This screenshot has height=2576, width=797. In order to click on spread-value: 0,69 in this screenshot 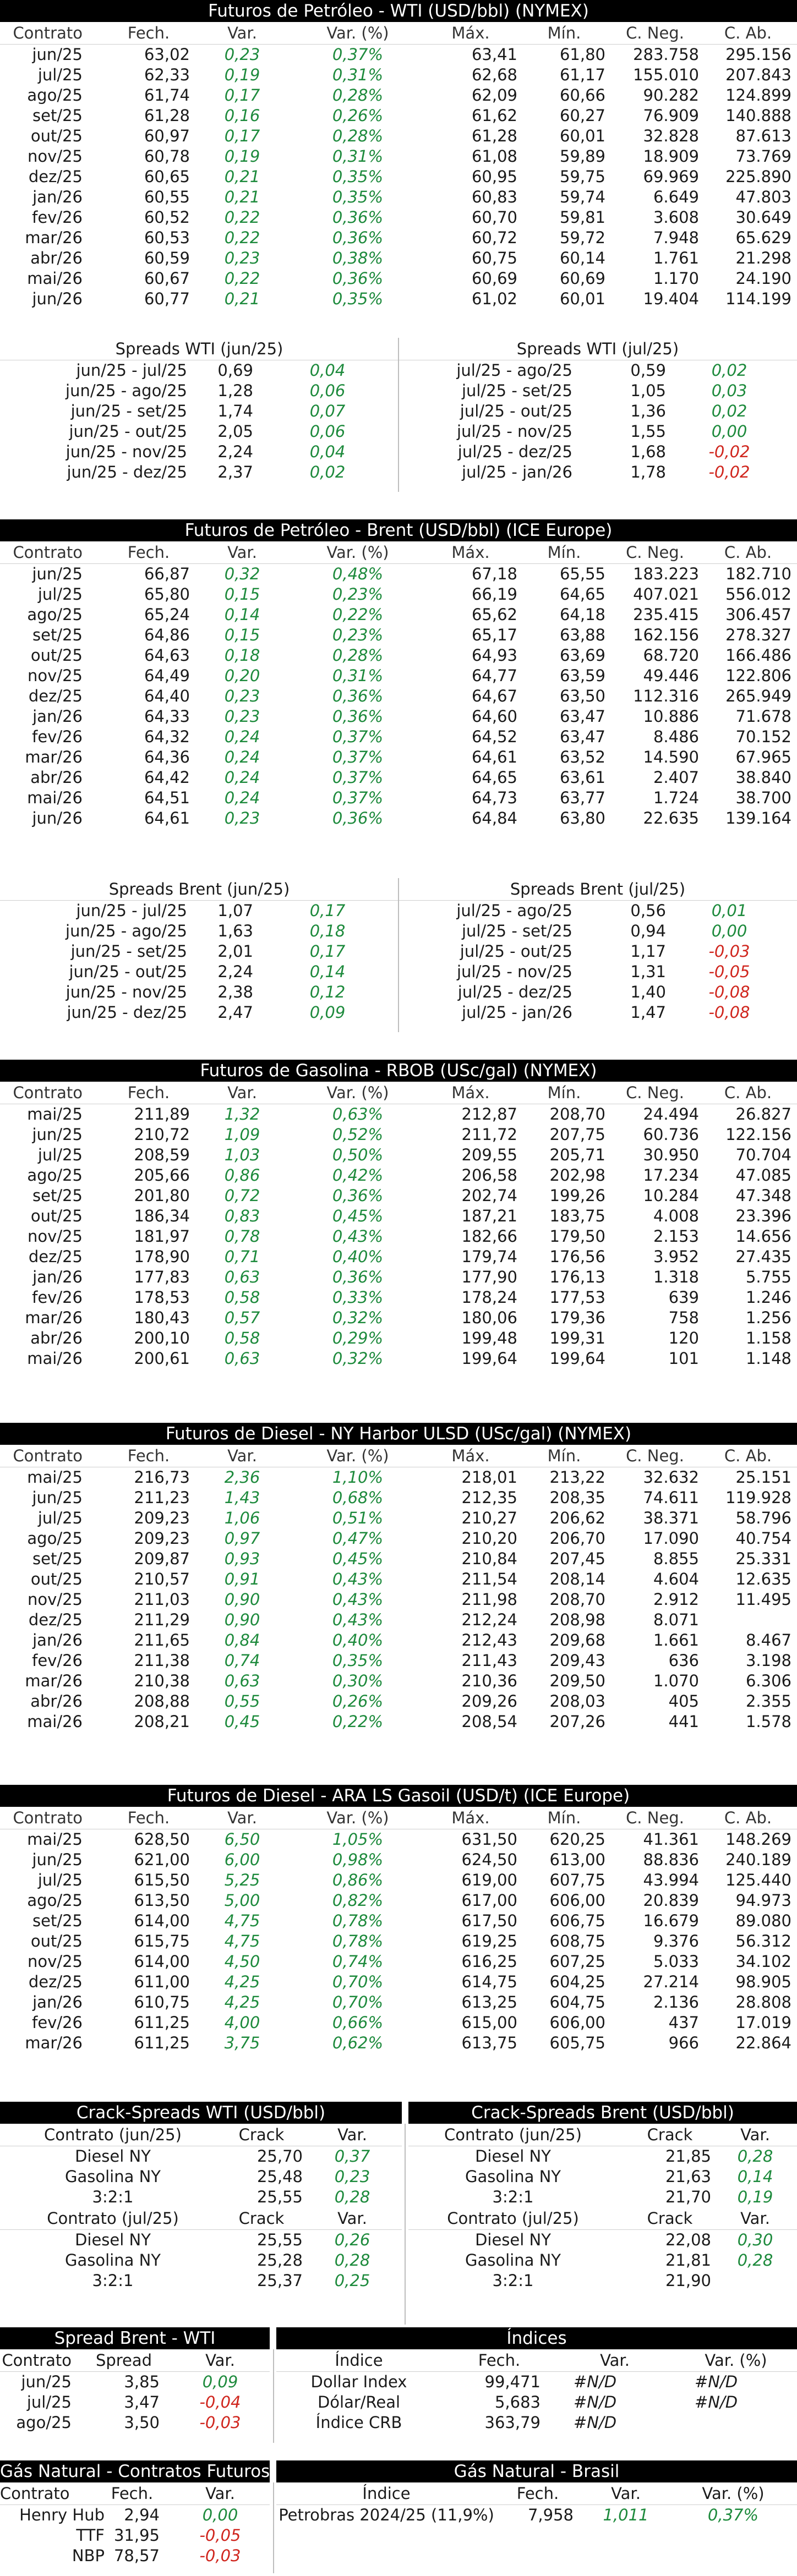, I will do `click(235, 371)`.